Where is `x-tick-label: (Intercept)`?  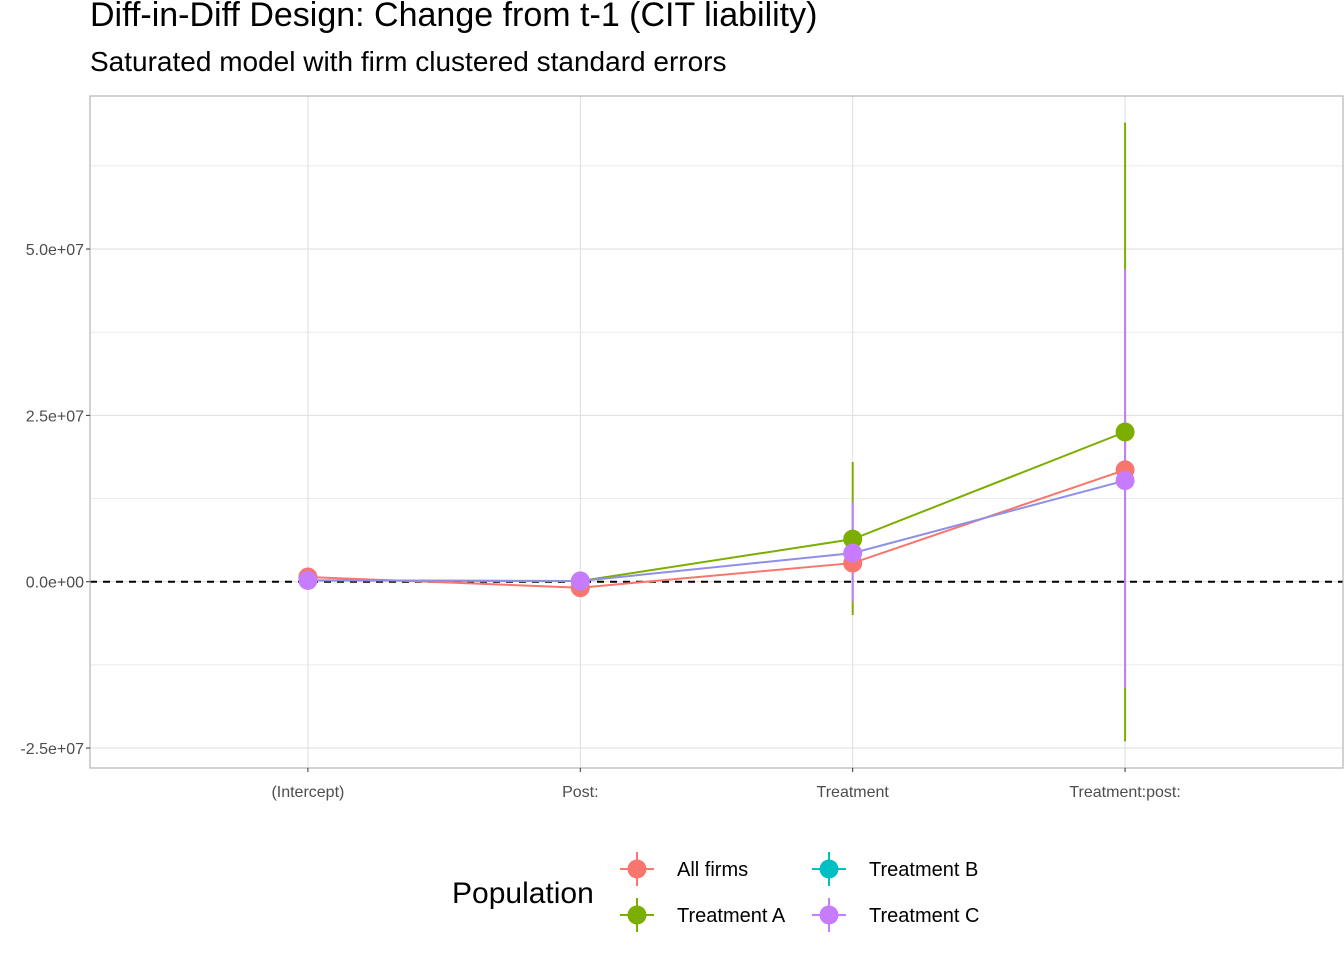 x-tick-label: (Intercept) is located at coordinates (307, 792).